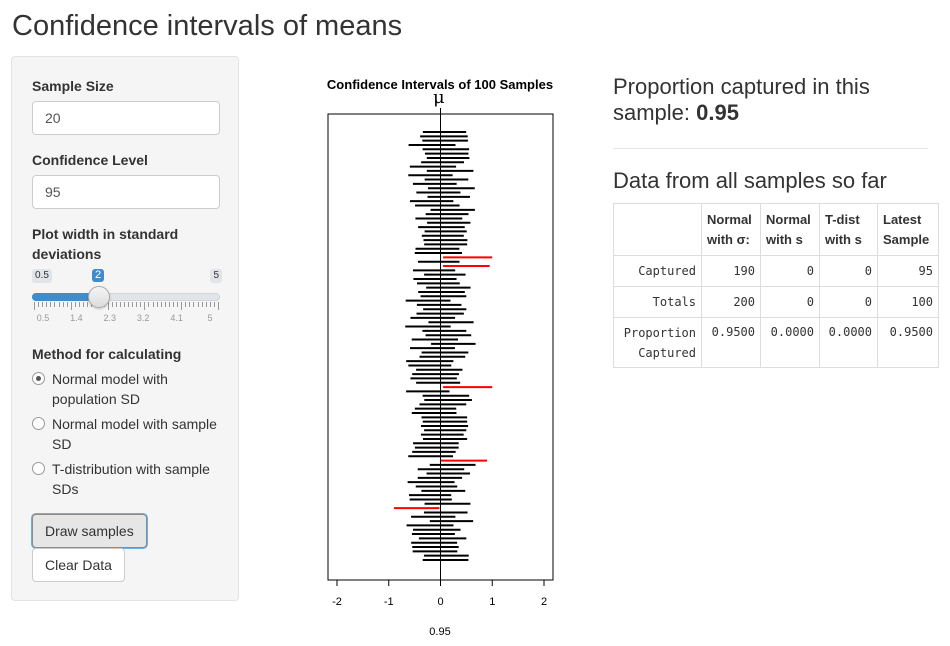  What do you see at coordinates (848, 229) in the screenshot?
I see `column-header: T-dist with s` at bounding box center [848, 229].